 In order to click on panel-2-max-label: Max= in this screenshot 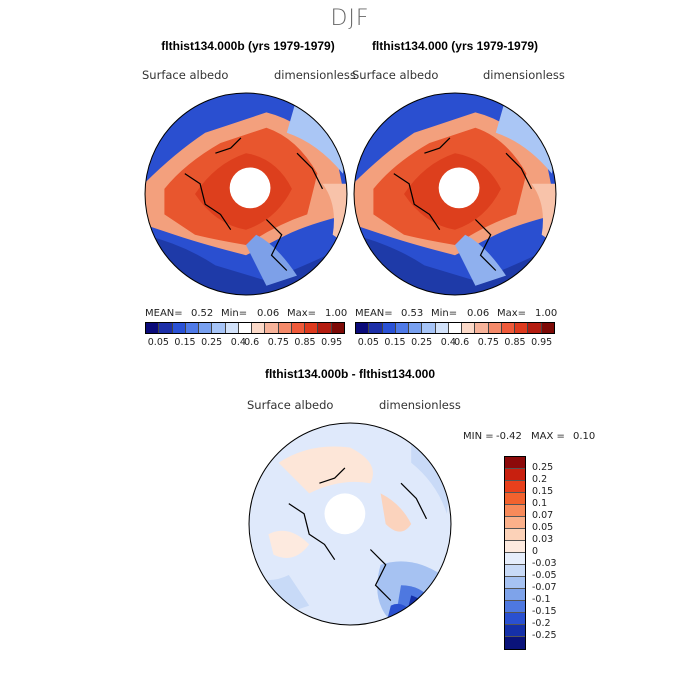, I will do `click(512, 313)`.